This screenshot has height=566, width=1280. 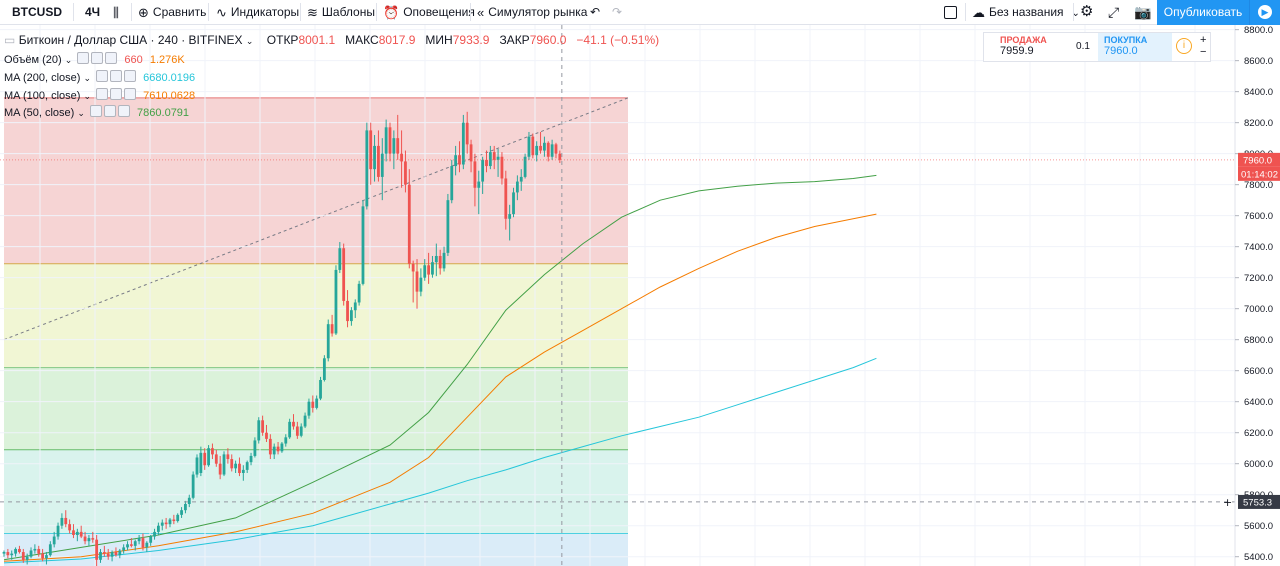 I want to click on sell-button: ПРОДАЖА 7959.9, so click(x=1025, y=47).